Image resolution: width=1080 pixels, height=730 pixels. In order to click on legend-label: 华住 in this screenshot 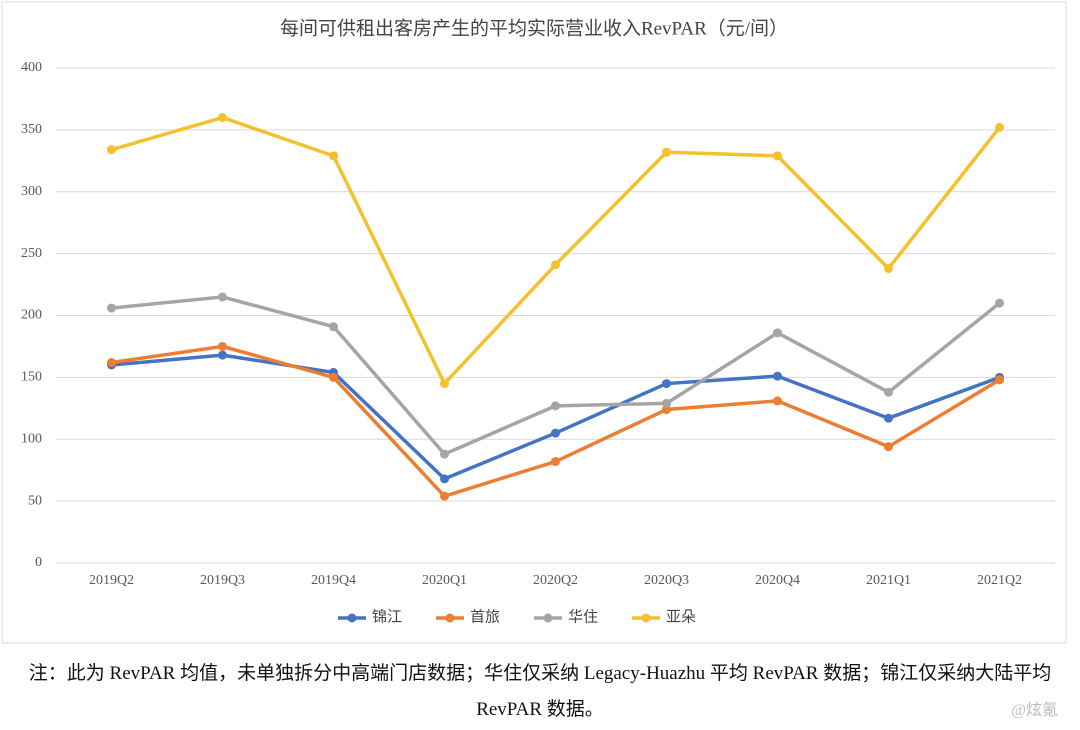, I will do `click(583, 616)`.